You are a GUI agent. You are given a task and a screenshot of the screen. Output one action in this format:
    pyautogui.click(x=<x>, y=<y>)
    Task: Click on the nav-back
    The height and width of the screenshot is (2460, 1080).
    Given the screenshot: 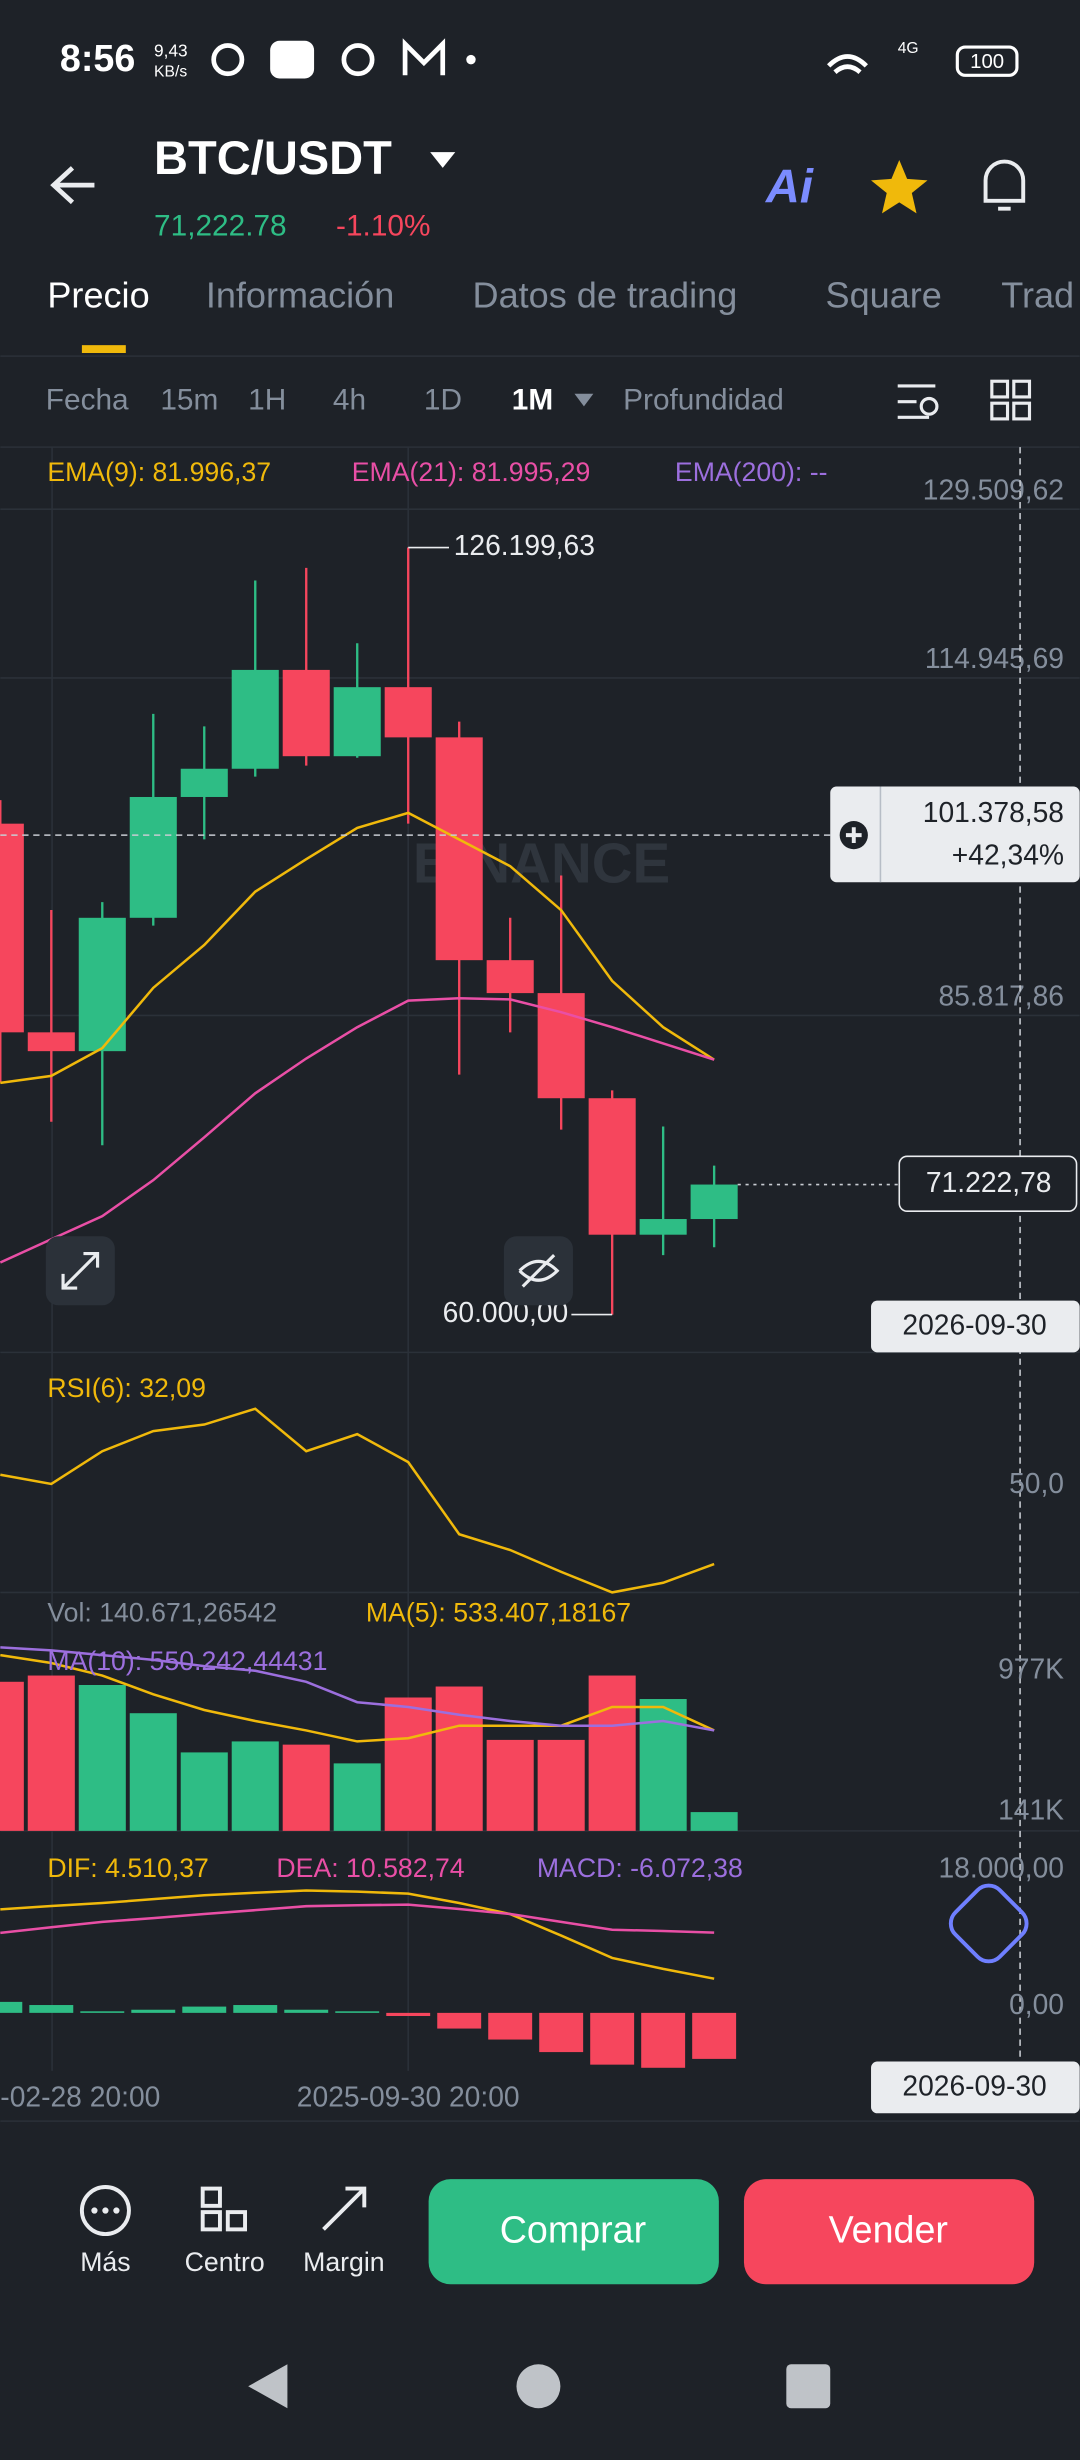 What is the action you would take?
    pyautogui.click(x=268, y=2386)
    